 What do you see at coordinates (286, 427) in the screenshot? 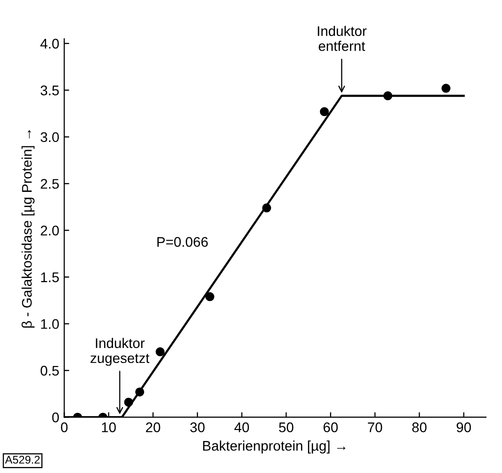
I see `x-tick-label: 50` at bounding box center [286, 427].